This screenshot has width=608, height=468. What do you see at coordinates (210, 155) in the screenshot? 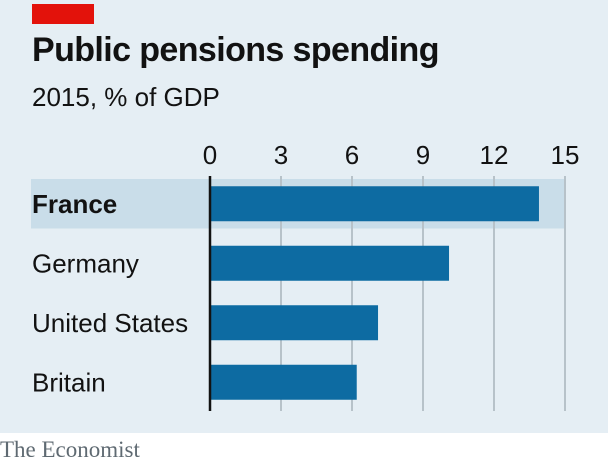
I see `x-tick-label: 0` at bounding box center [210, 155].